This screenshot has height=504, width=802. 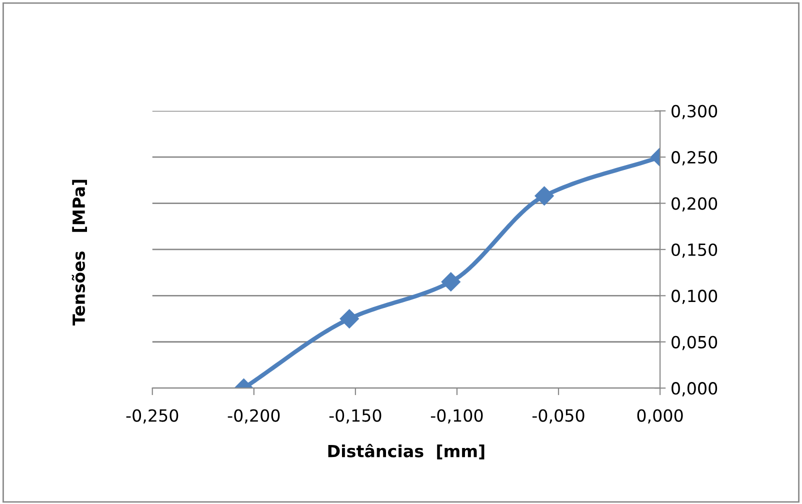 I want to click on y-tick-label: 0,000, so click(x=695, y=389).